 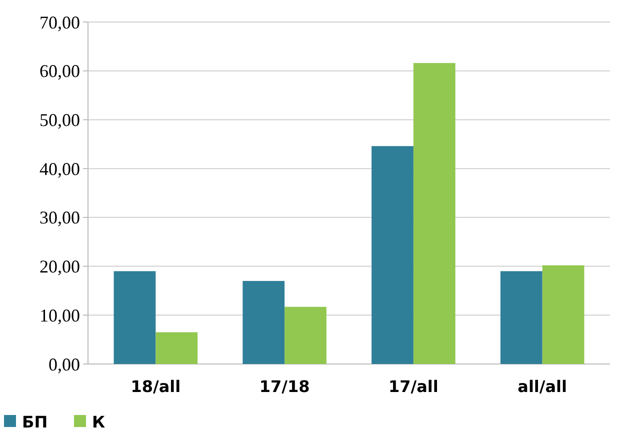 I want to click on legend-label: К, so click(x=99, y=422).